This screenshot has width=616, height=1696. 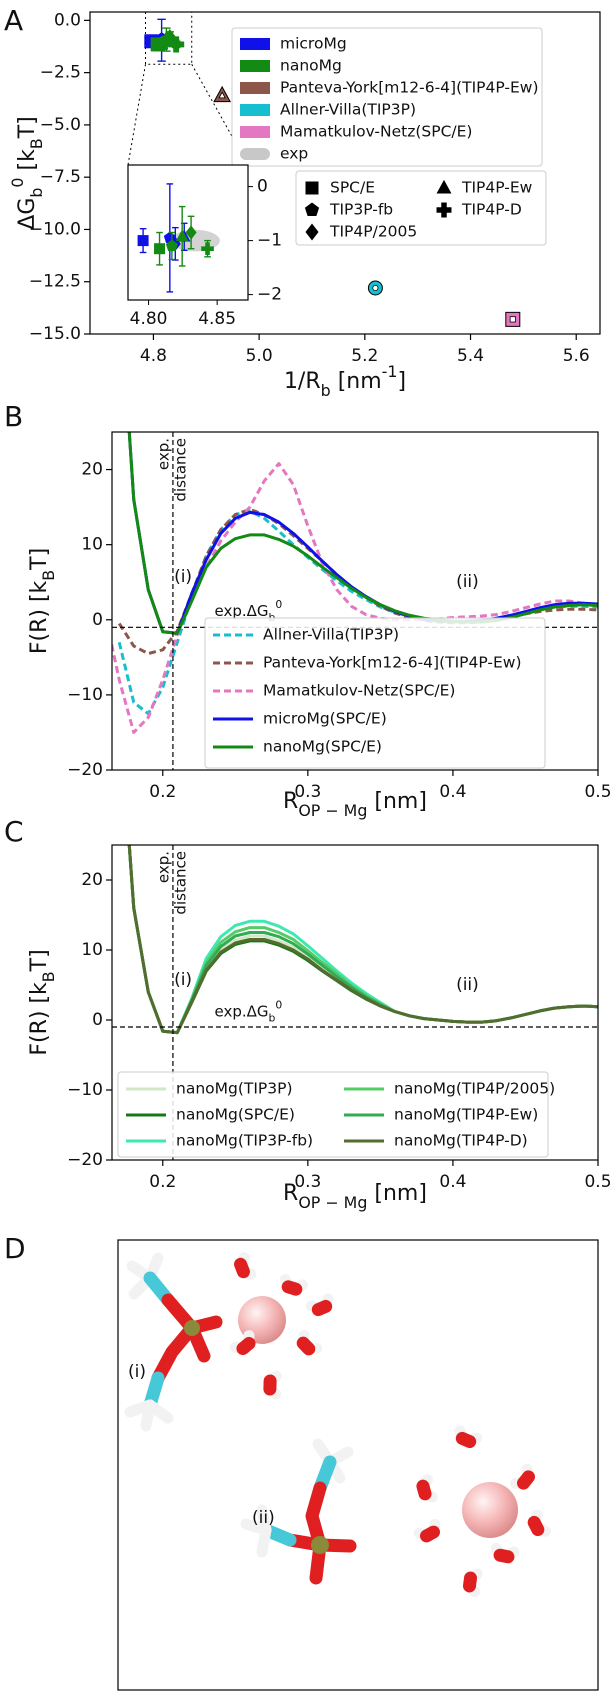 What do you see at coordinates (137, 1372) in the screenshot?
I see `image-label: (i)` at bounding box center [137, 1372].